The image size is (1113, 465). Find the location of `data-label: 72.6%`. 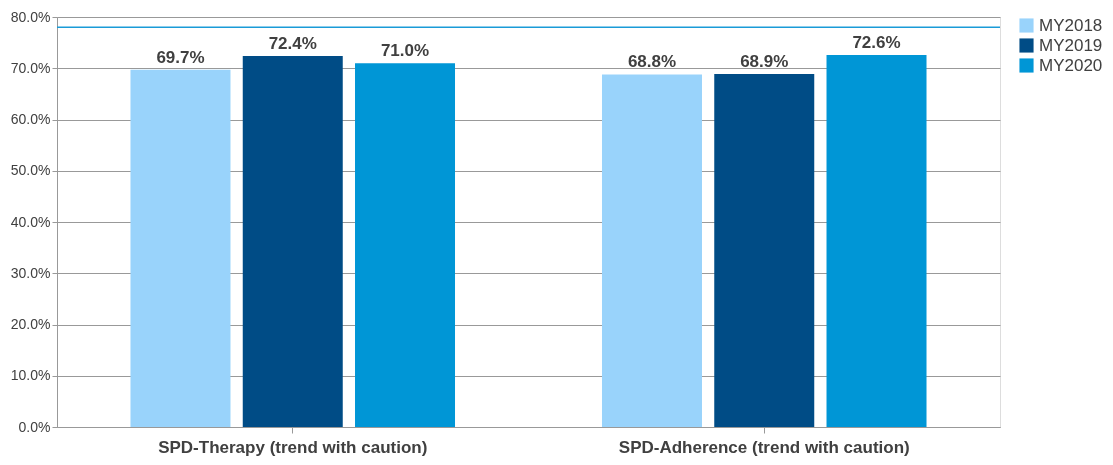

data-label: 72.6% is located at coordinates (876, 42).